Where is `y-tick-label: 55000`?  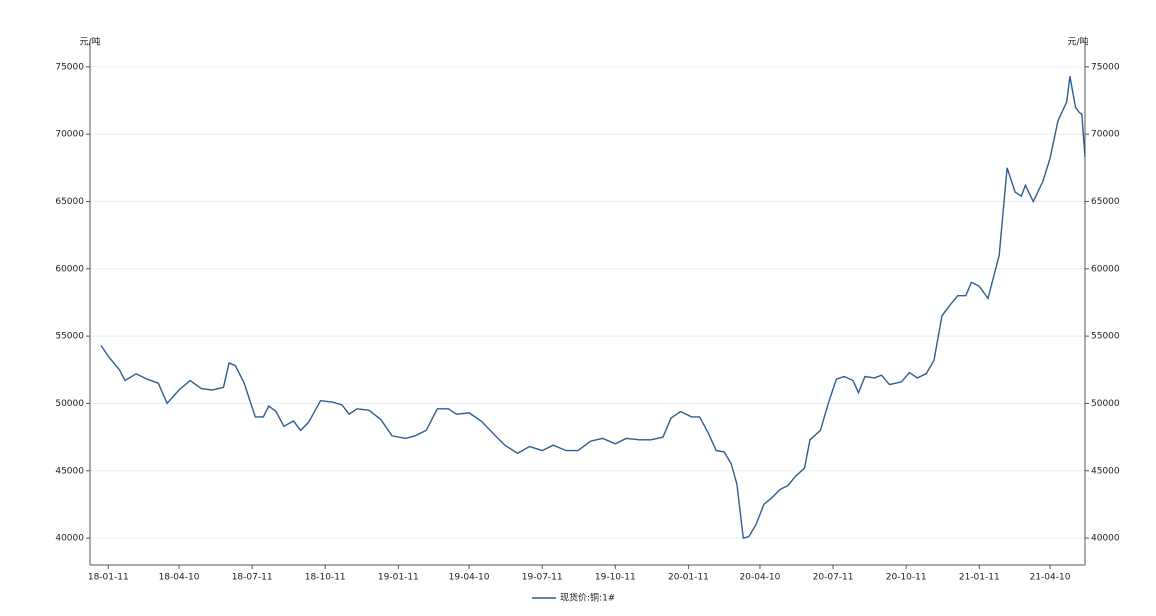
y-tick-label: 55000 is located at coordinates (69, 337).